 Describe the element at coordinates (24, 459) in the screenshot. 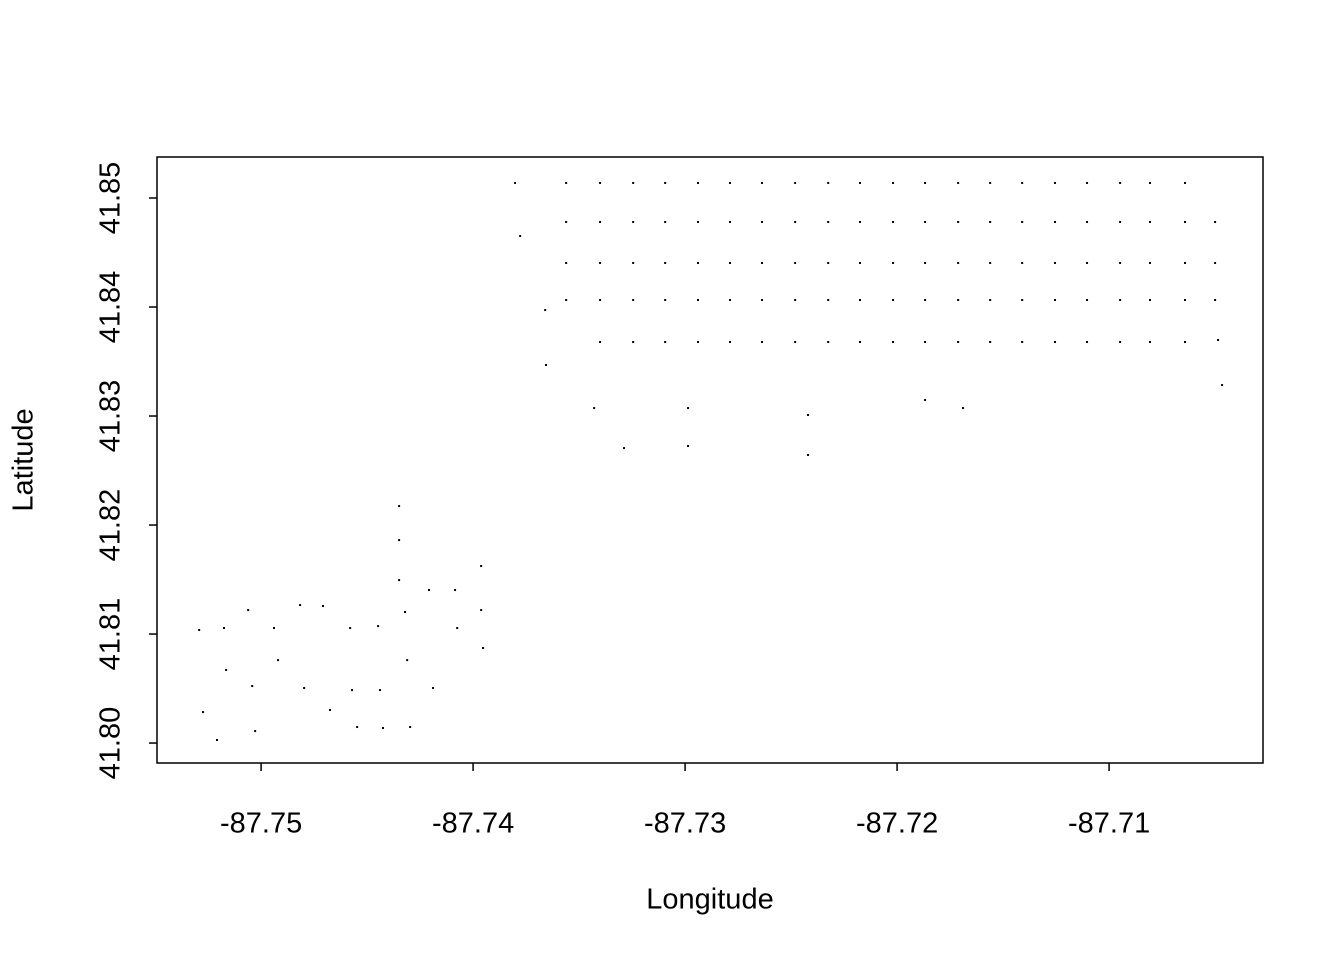

I see `y-axis-label: Latitude` at that location.